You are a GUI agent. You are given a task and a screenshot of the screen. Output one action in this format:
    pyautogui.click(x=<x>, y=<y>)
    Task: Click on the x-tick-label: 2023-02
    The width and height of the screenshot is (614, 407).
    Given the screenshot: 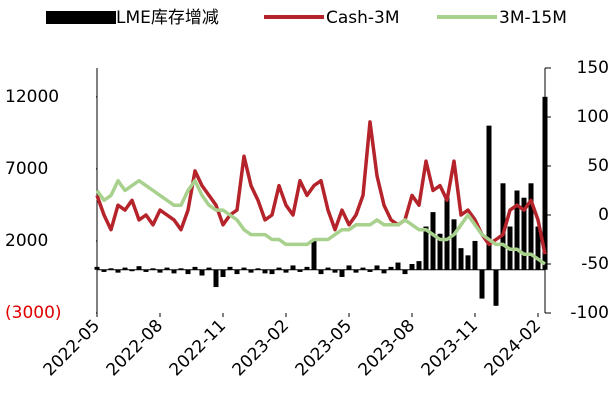 What is the action you would take?
    pyautogui.click(x=261, y=348)
    